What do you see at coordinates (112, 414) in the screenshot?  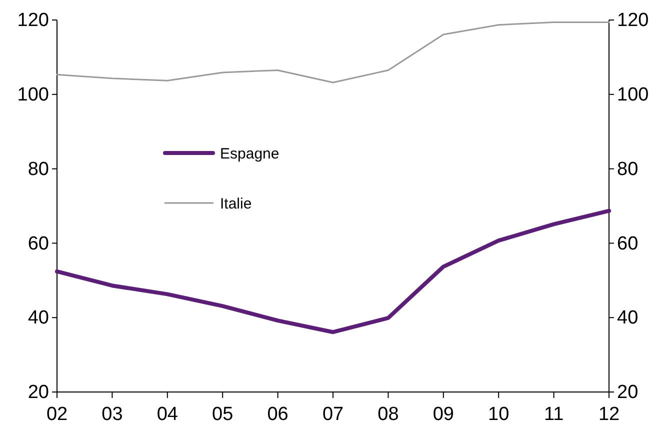 I see `x-tick-label: 03` at bounding box center [112, 414].